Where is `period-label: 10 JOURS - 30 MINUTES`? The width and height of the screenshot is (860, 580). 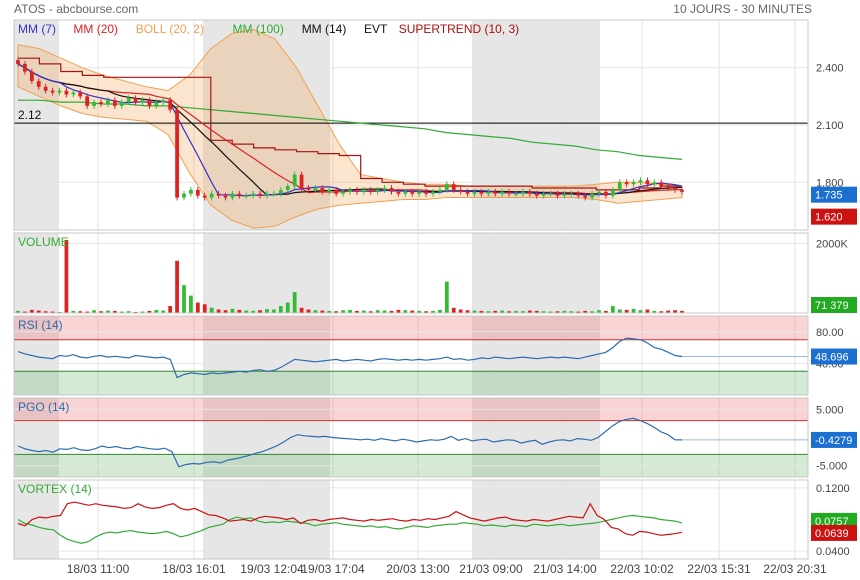
period-label: 10 JOURS - 30 MINUTES is located at coordinates (742, 9).